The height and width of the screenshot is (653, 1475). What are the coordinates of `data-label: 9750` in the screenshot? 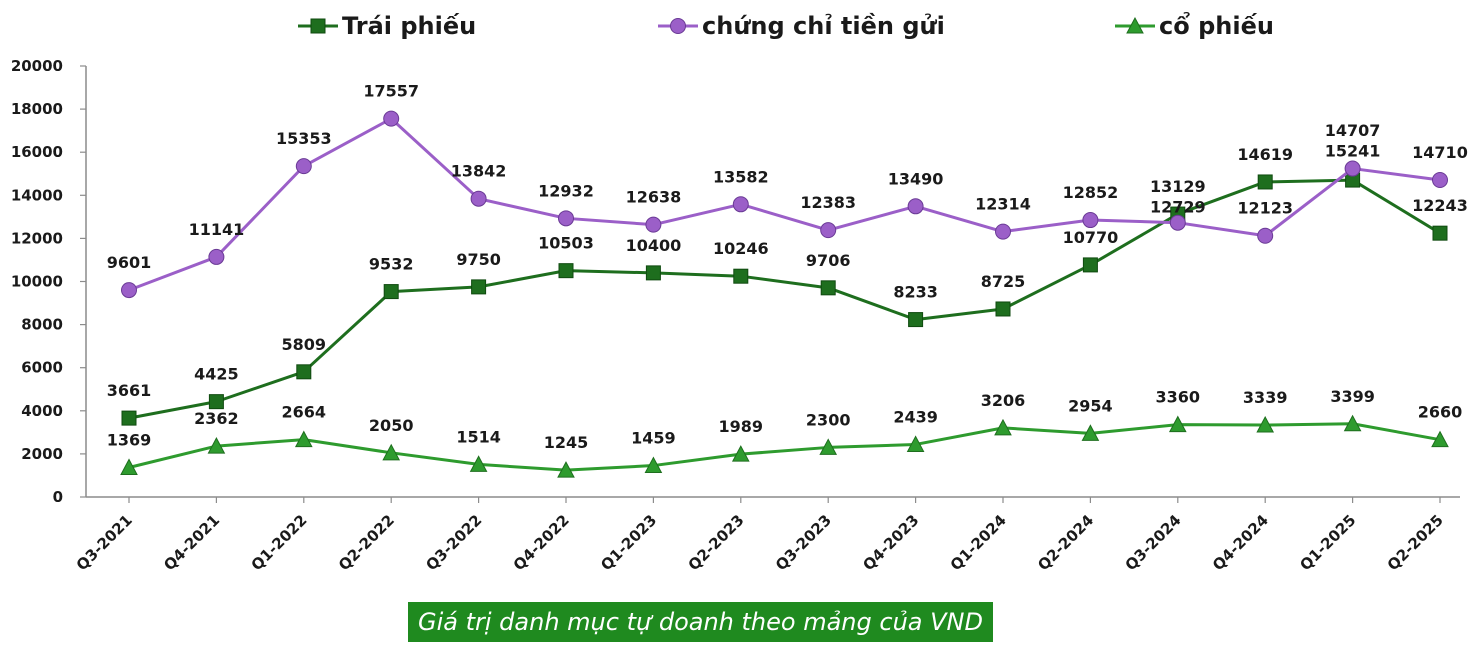 It's located at (478, 259).